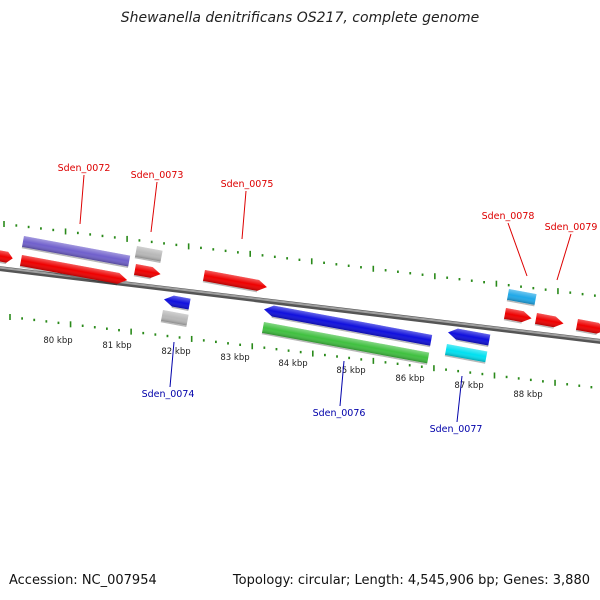 Image resolution: width=600 pixels, height=600 pixels. What do you see at coordinates (549, 321) in the screenshot?
I see `gene-sden-0079-arrow` at bounding box center [549, 321].